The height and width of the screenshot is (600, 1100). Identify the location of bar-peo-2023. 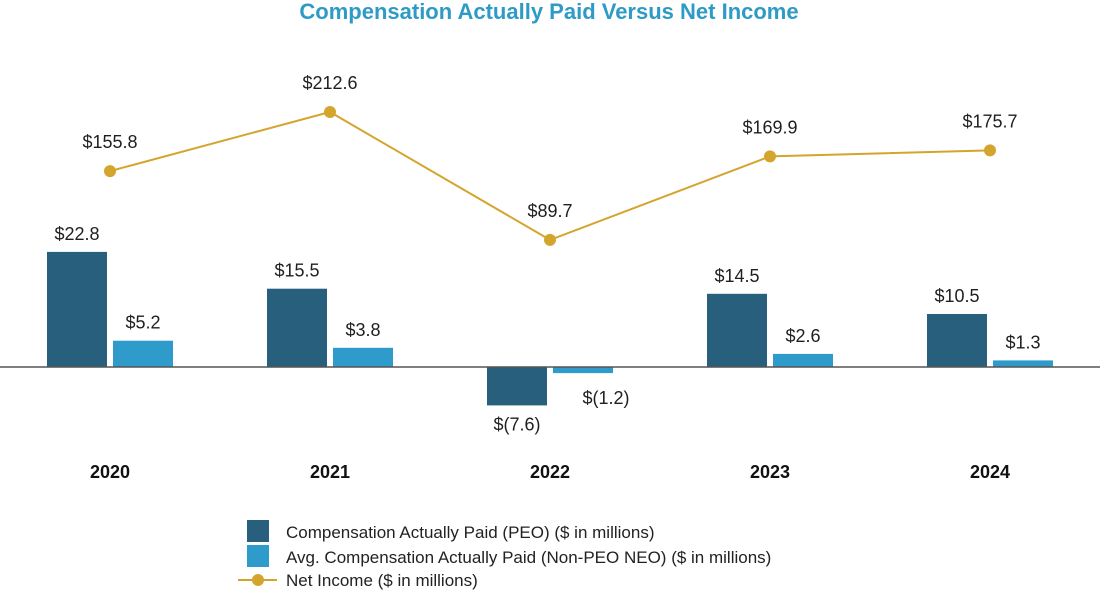
(737, 330).